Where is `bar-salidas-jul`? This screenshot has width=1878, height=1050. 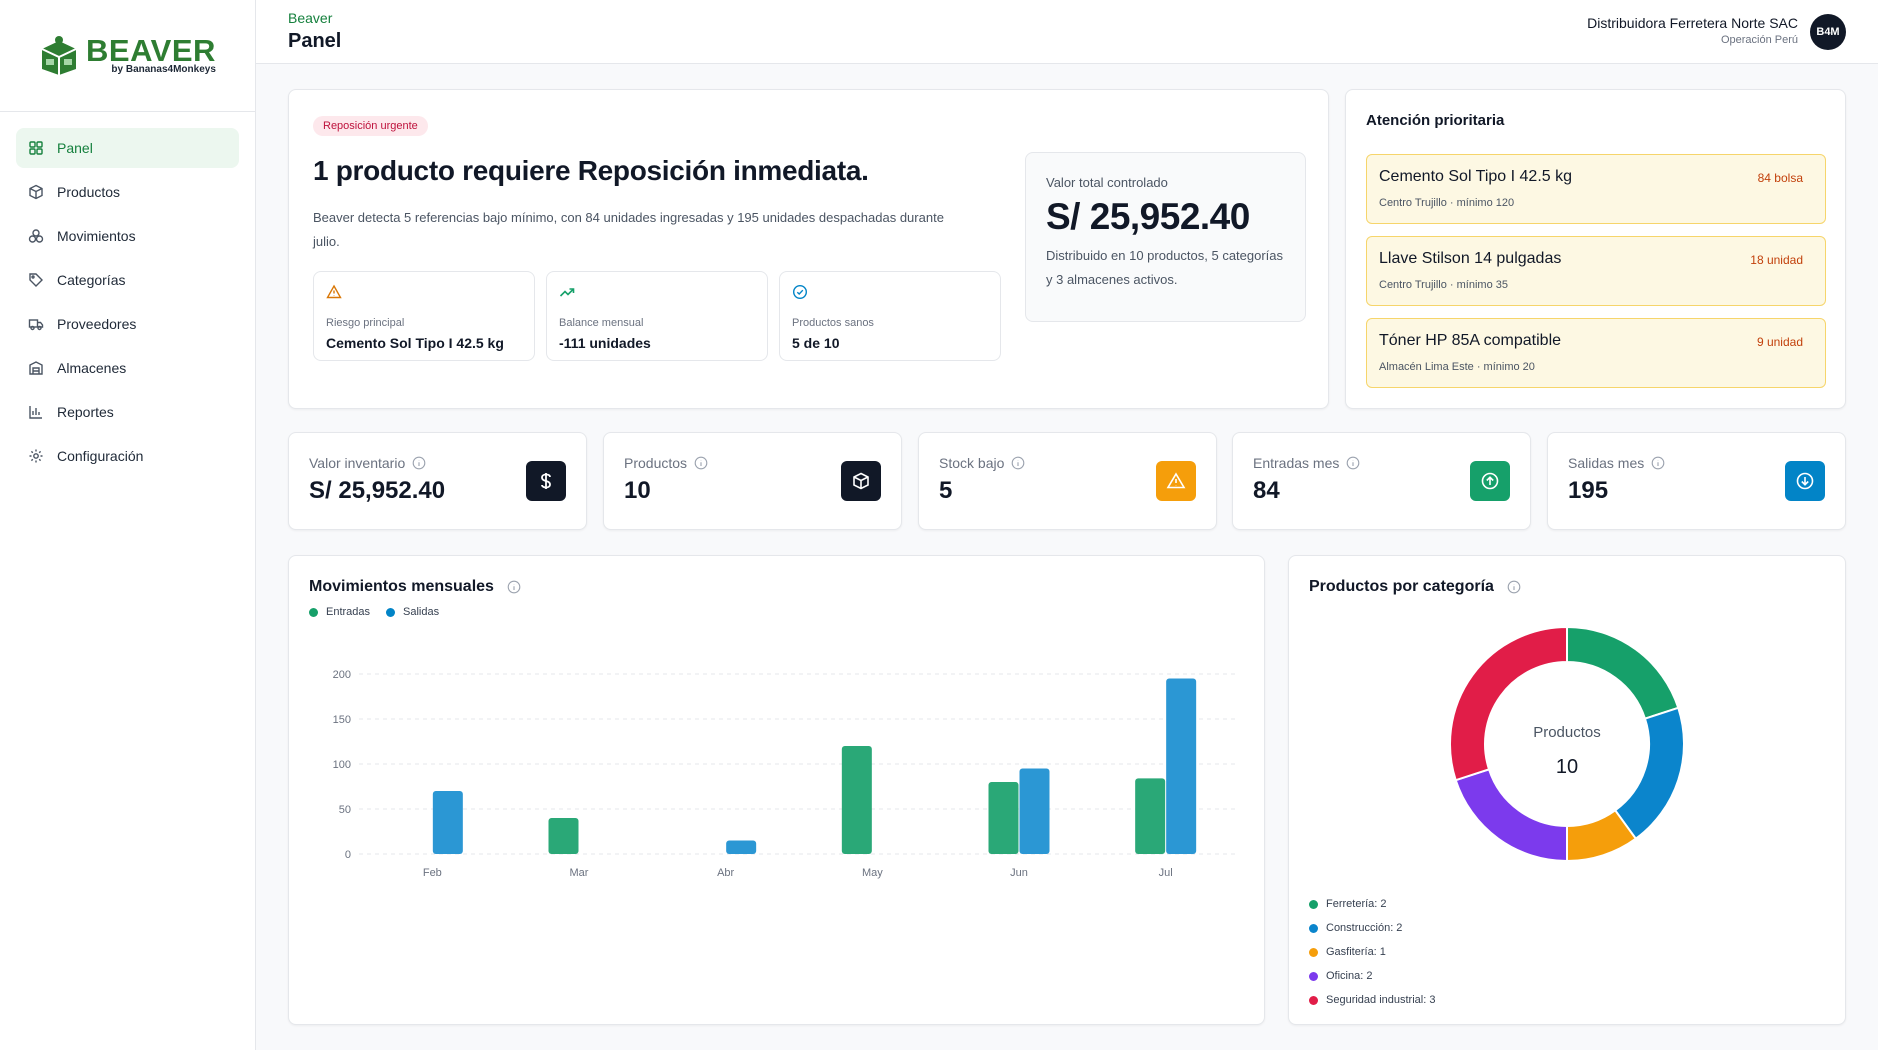 bar-salidas-jul is located at coordinates (1181, 766).